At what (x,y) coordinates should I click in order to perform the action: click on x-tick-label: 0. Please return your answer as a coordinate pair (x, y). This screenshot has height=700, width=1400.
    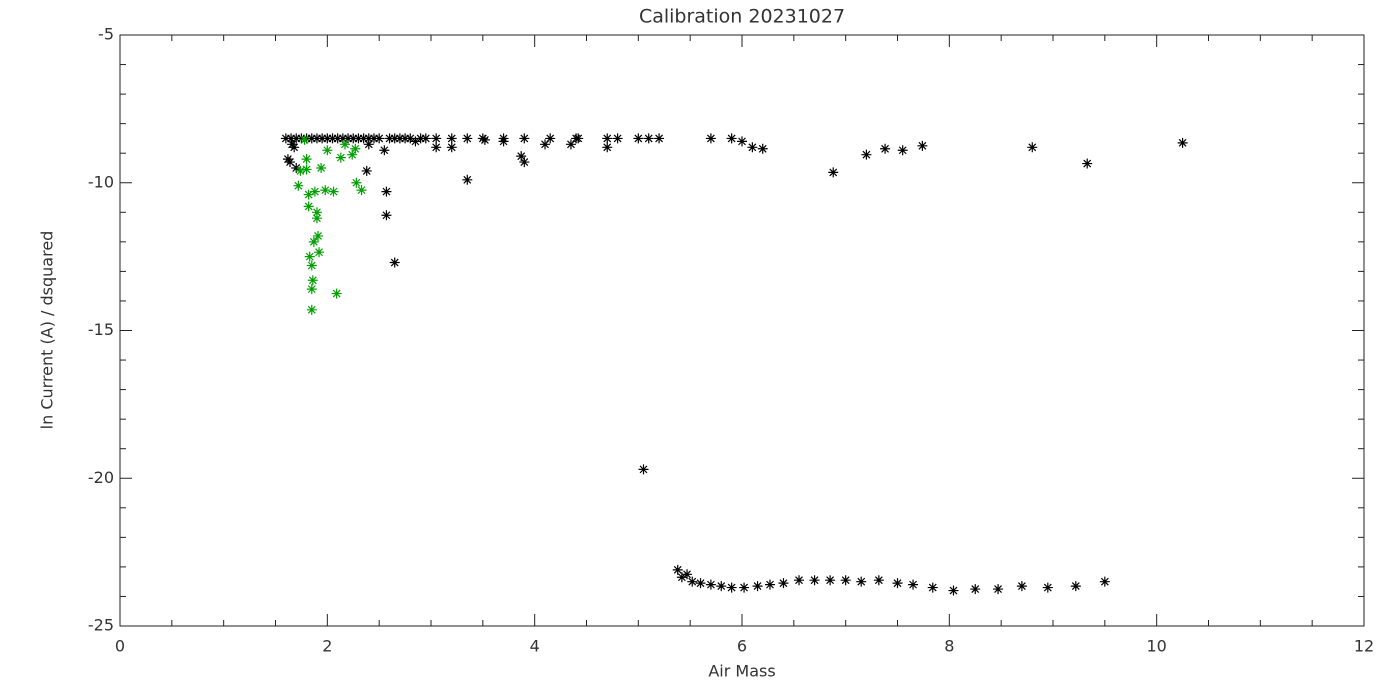
    Looking at the image, I should click on (120, 646).